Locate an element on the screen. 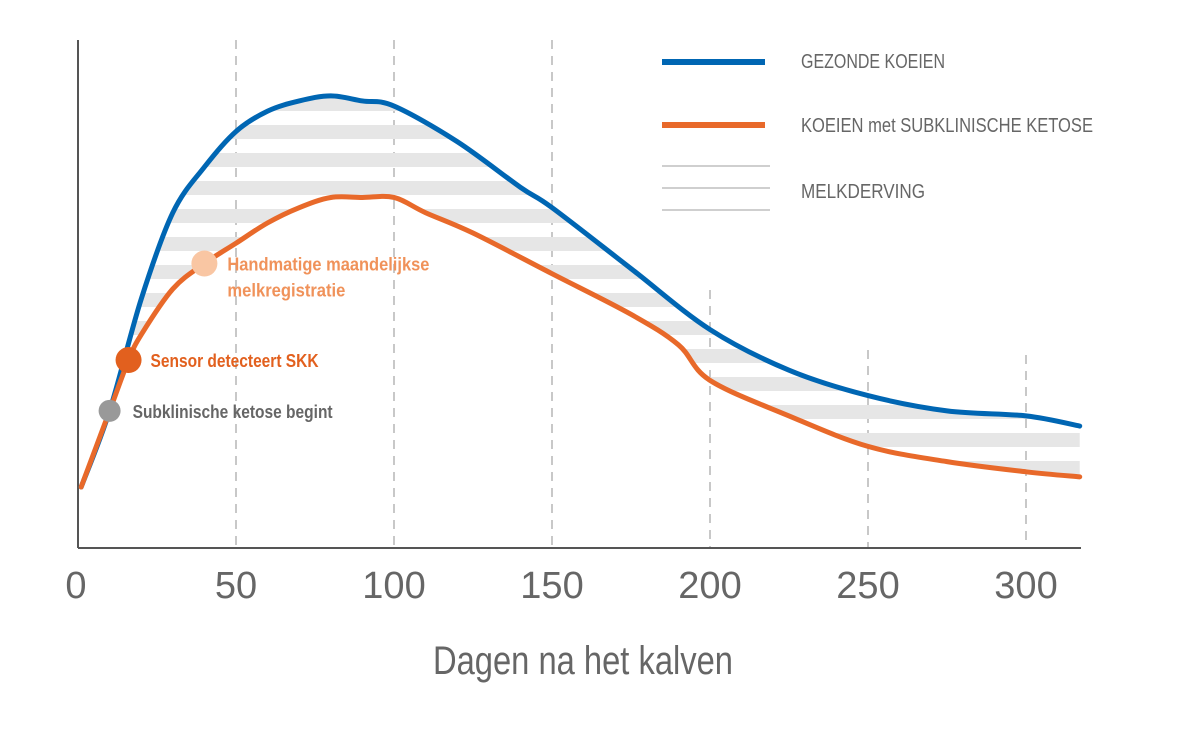  x-tick-label: 100 is located at coordinates (393, 586).